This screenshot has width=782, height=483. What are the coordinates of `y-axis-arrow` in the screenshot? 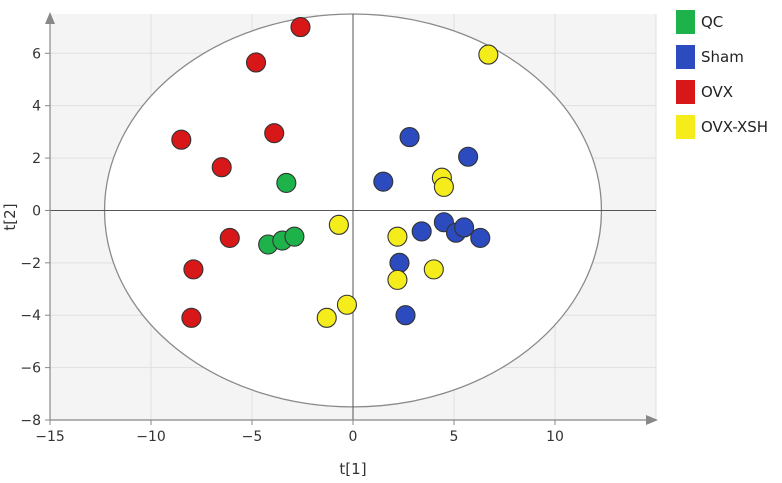 It's located at (50, 18).